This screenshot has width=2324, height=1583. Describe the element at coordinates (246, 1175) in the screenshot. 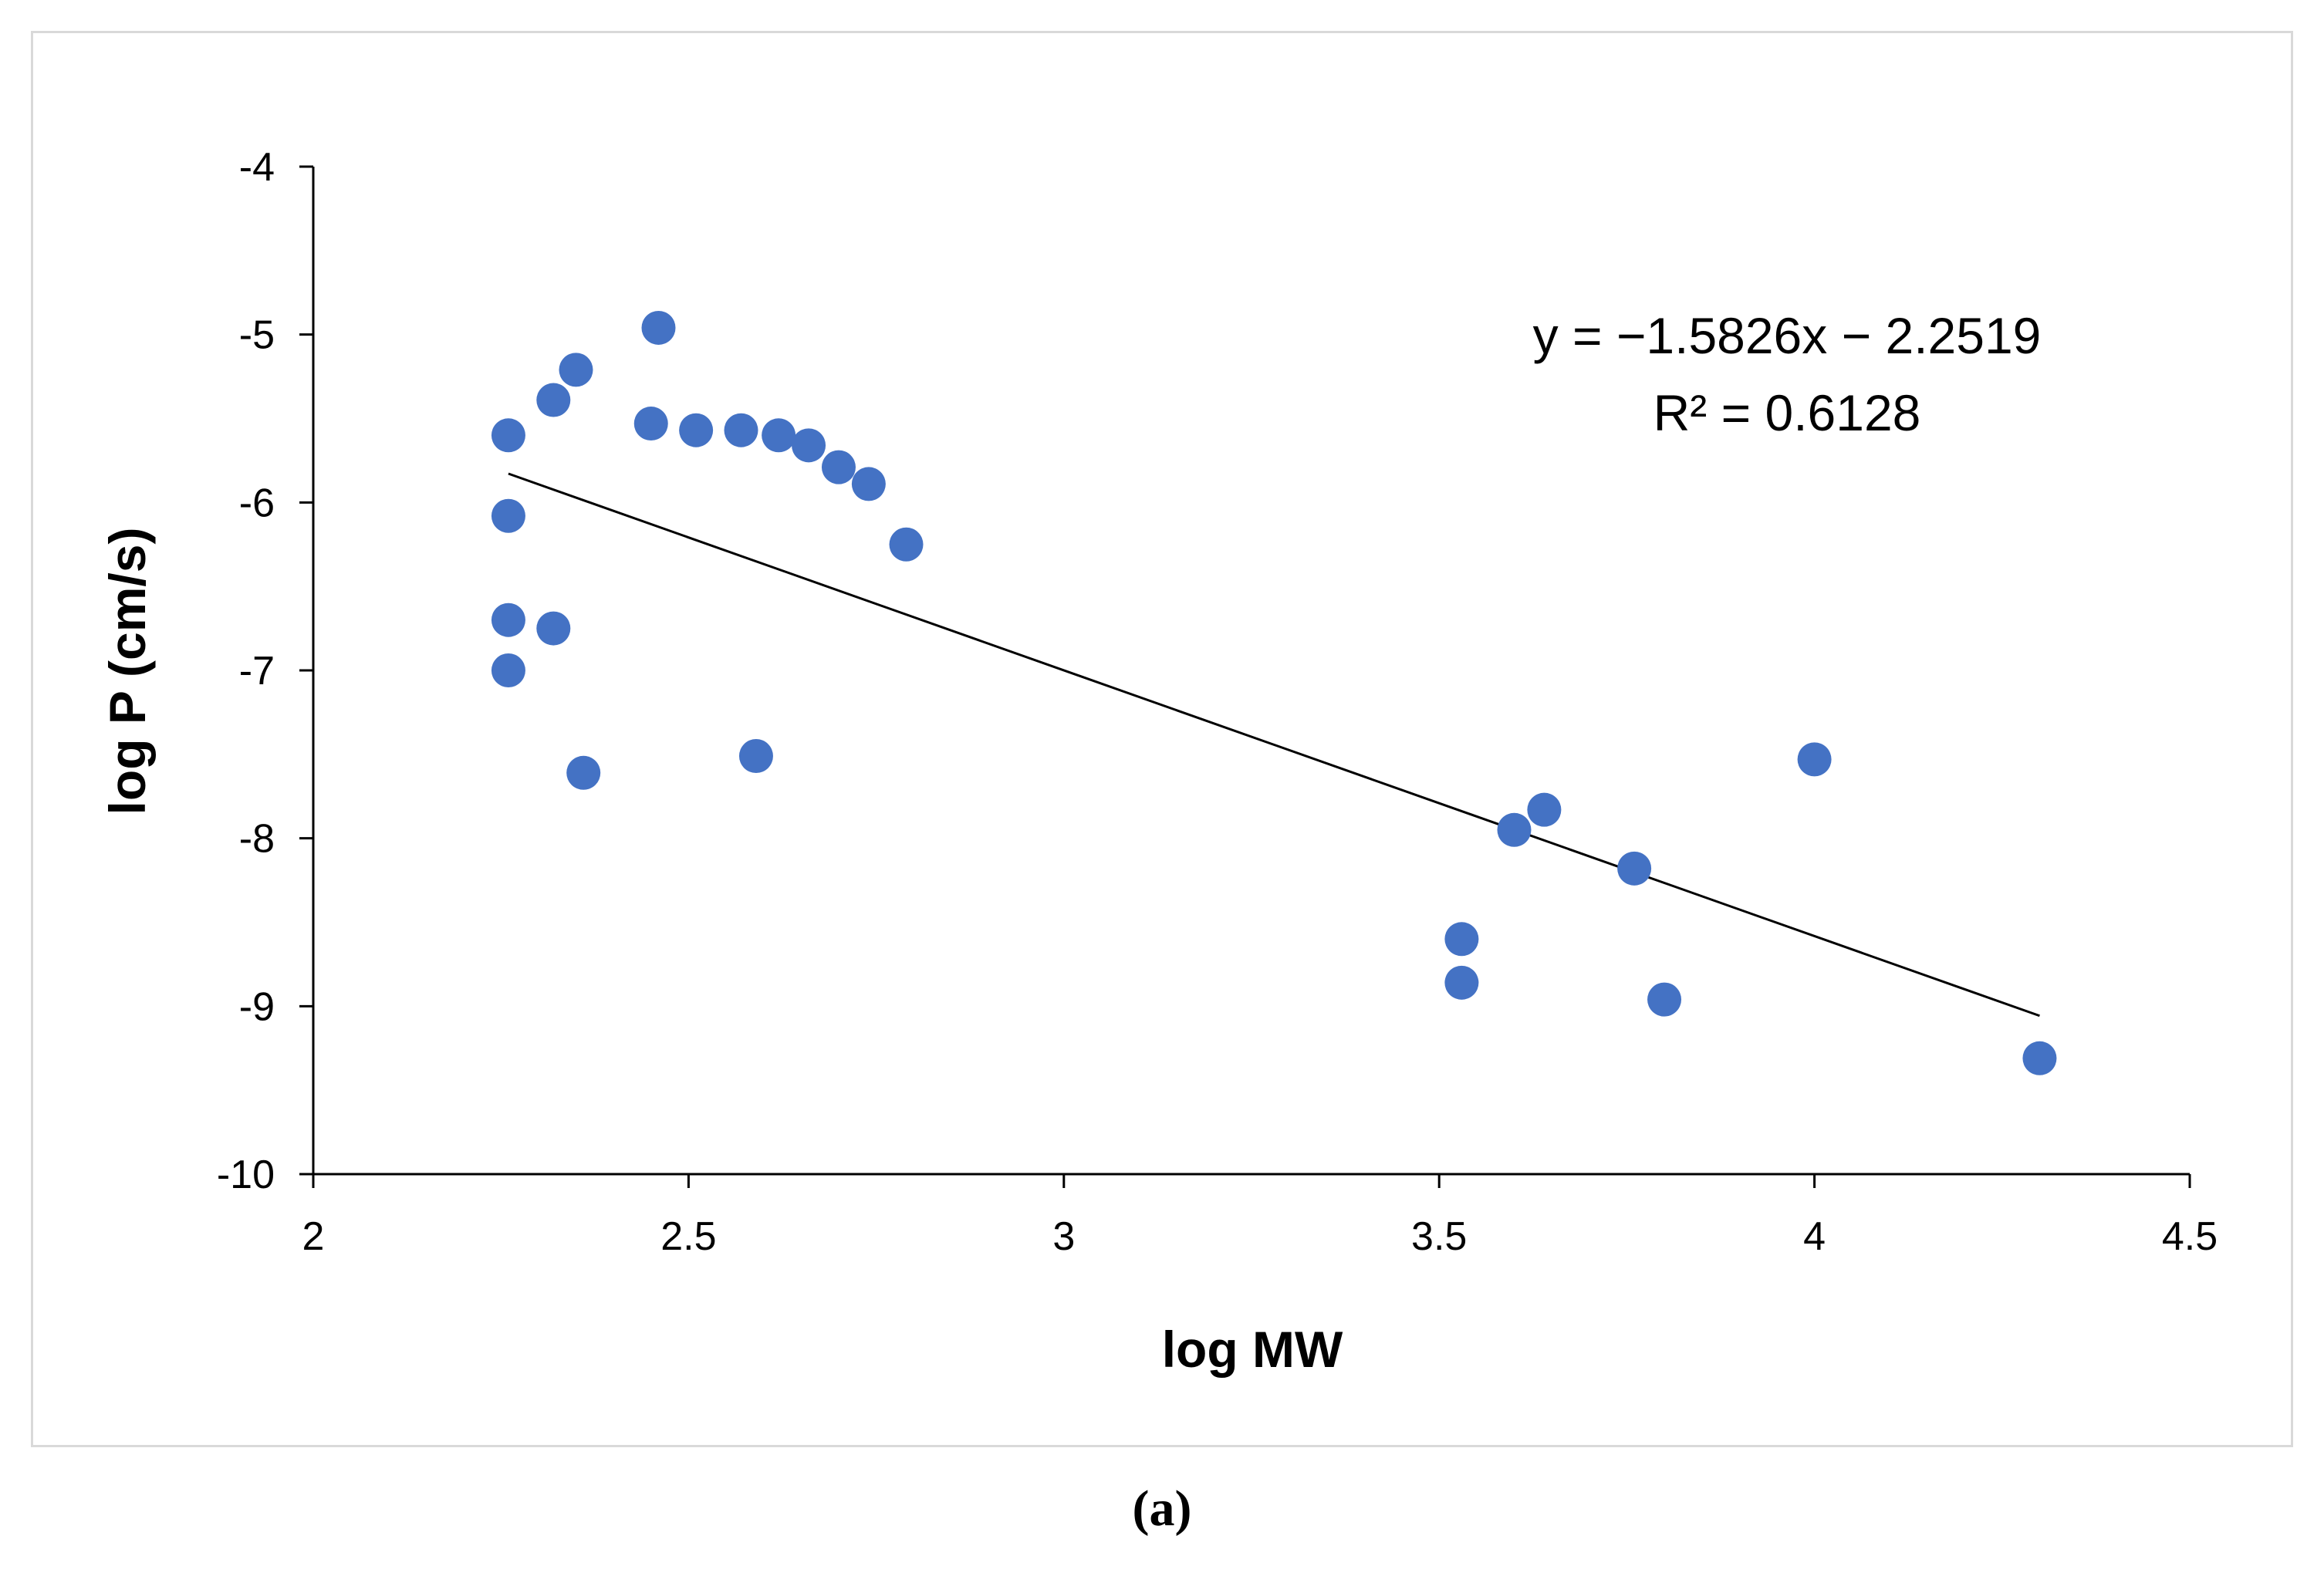

I see `y-tick-label: -10` at that location.